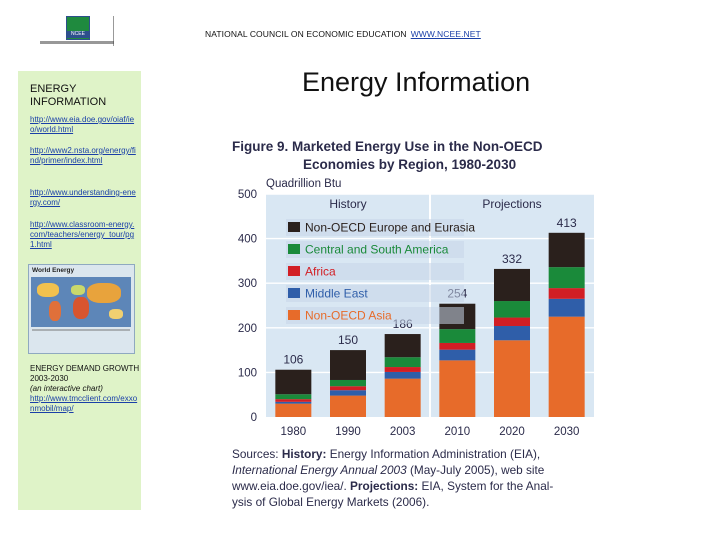 Image resolution: width=720 pixels, height=540 pixels. Describe the element at coordinates (68, 95) in the screenshot. I see `sidebar-title: ENERGY INFORMATION` at that location.